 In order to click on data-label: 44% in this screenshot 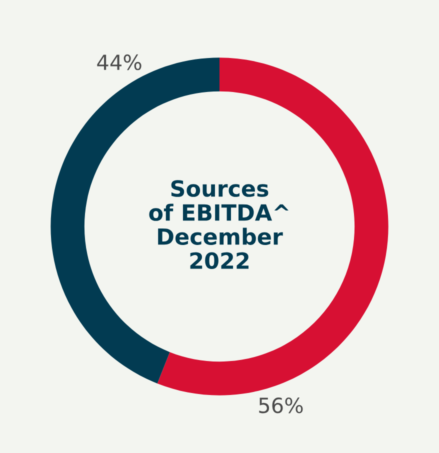, I will do `click(119, 62)`.